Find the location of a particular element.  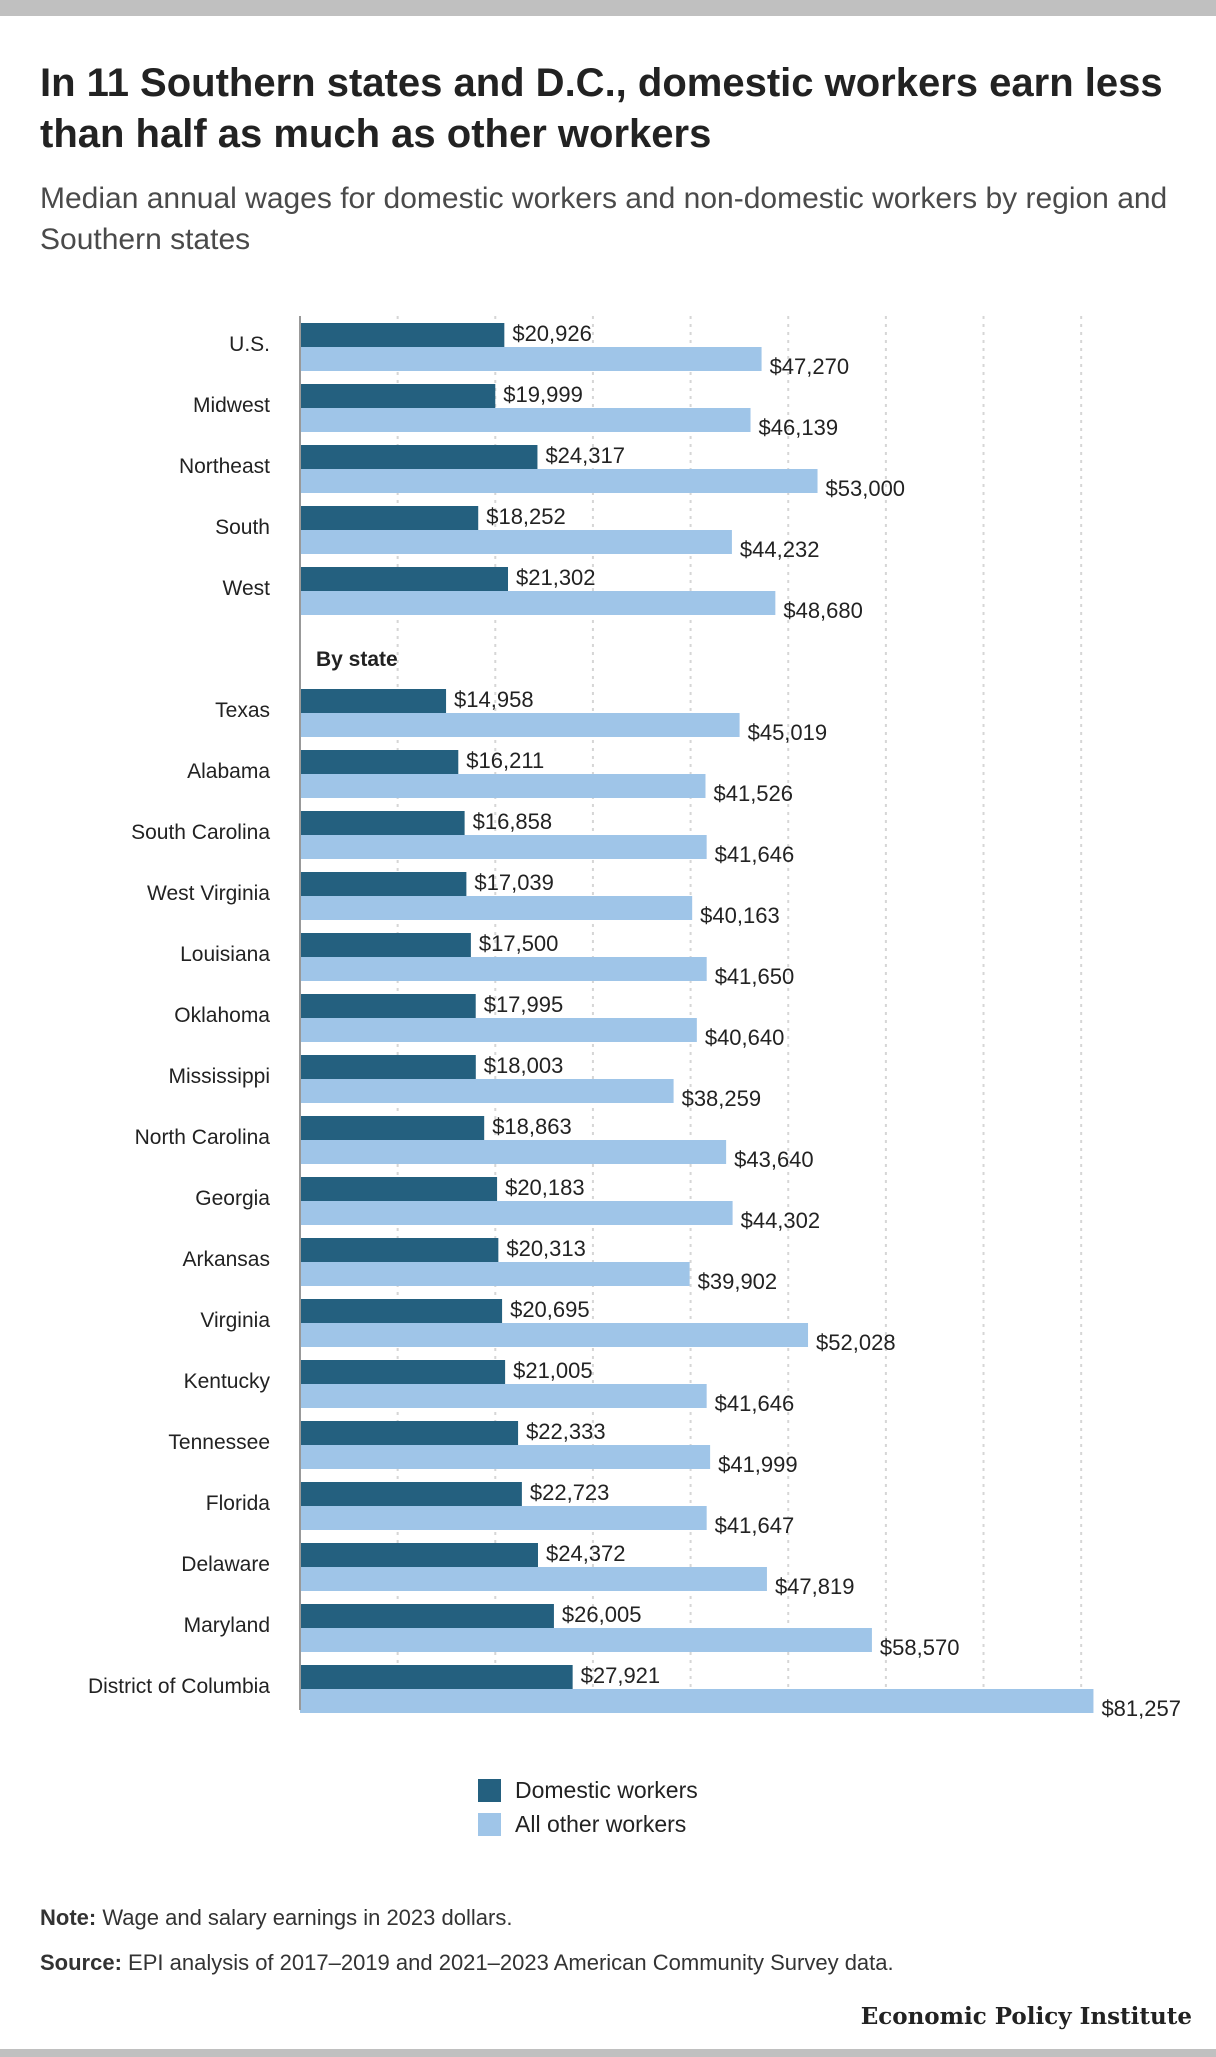

data-label-other: $41,646 is located at coordinates (755, 1403).